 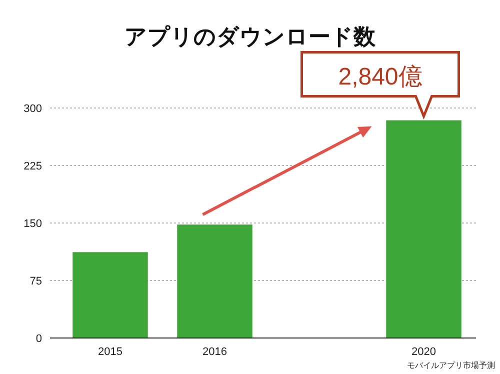 I want to click on y-tick-label: 150, so click(x=33, y=224).